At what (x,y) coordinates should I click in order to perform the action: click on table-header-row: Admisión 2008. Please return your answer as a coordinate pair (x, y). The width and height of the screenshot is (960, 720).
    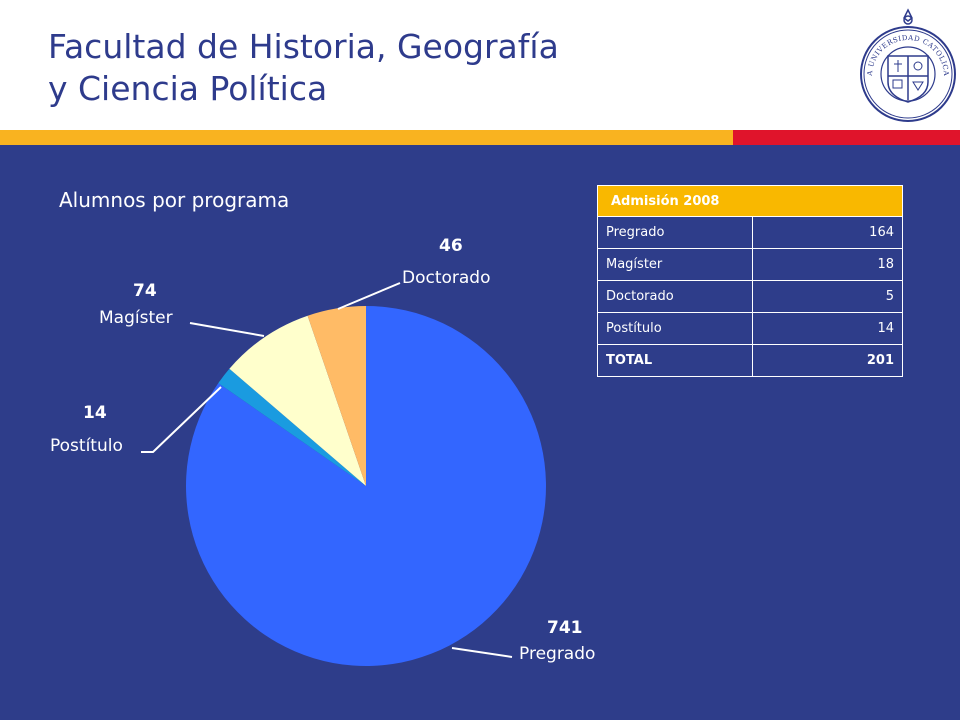
    Looking at the image, I should click on (750, 201).